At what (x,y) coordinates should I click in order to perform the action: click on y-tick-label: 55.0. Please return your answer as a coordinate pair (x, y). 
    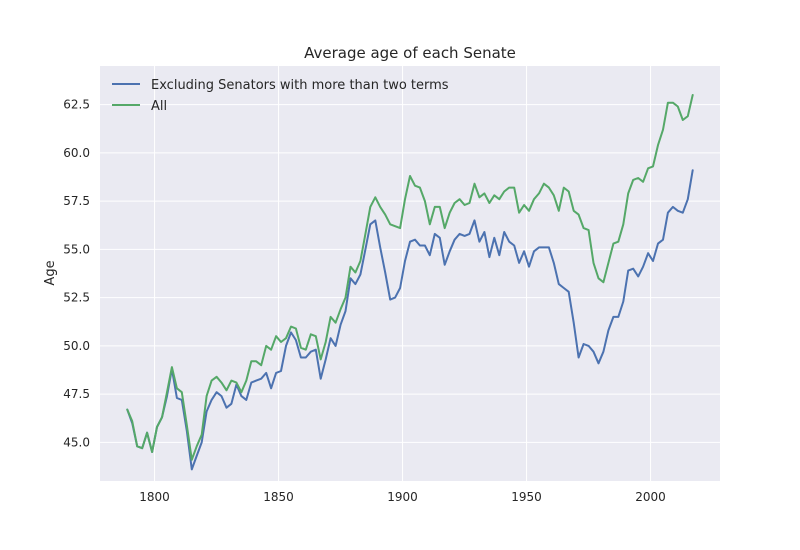
    Looking at the image, I should click on (76, 249).